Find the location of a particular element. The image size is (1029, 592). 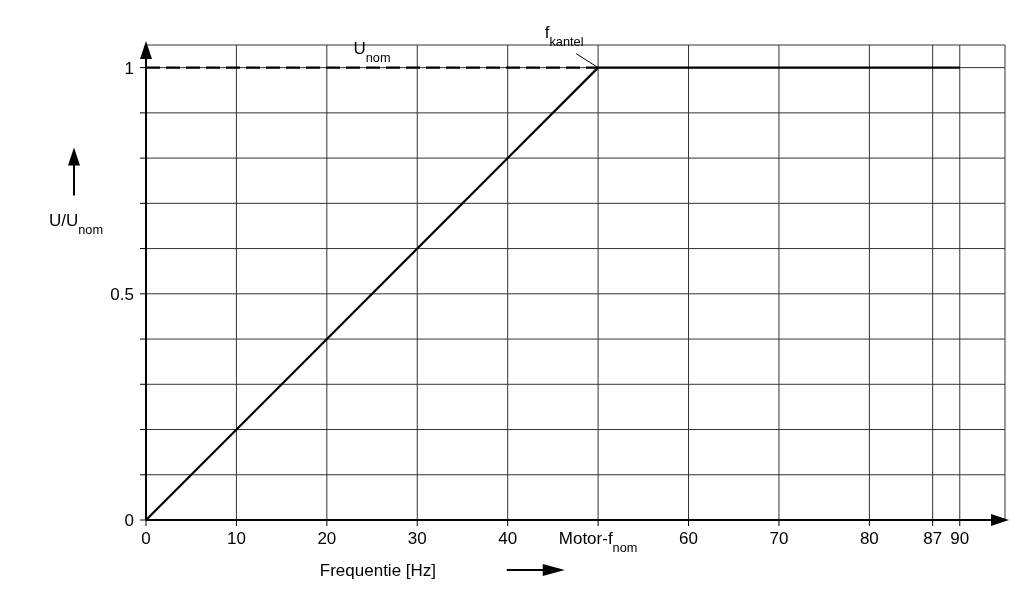

x-tick-label: 70 is located at coordinates (779, 538).